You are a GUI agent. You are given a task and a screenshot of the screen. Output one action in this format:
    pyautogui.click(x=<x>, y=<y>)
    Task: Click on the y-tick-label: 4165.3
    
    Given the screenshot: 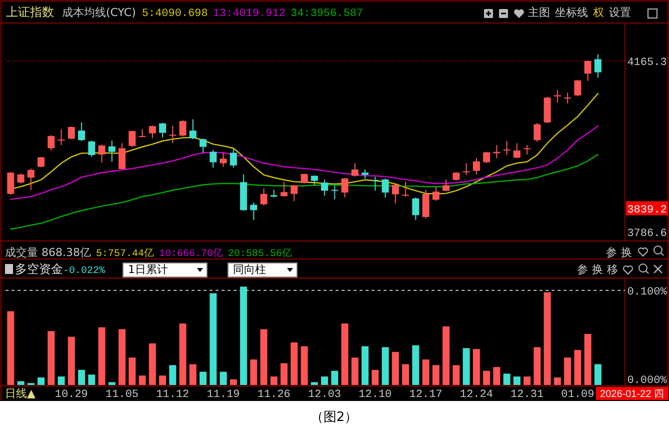 What is the action you would take?
    pyautogui.click(x=647, y=62)
    